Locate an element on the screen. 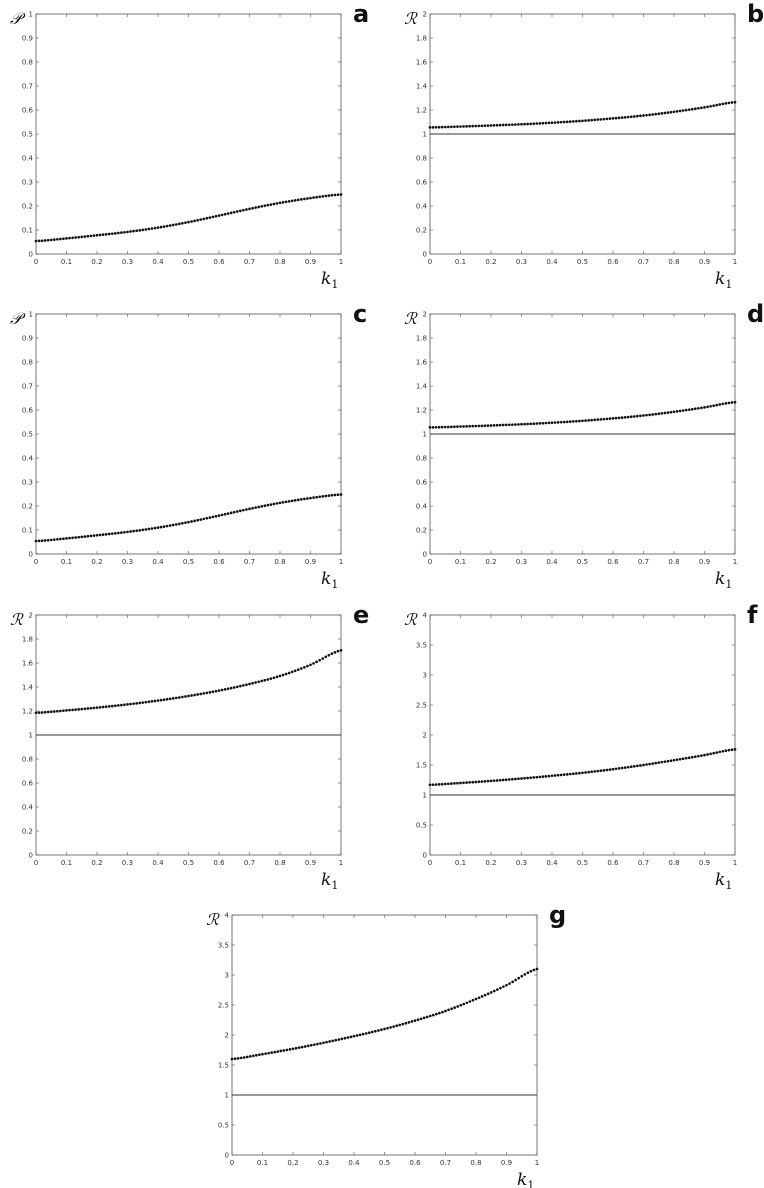 The height and width of the screenshot is (1188, 764). x-axis-label-main: k is located at coordinates (720, 279).